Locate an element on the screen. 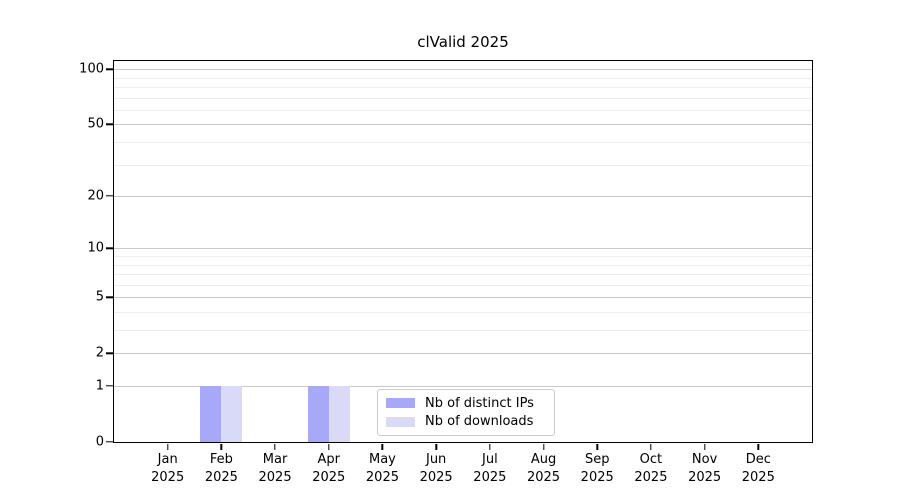  legend-item-downloads: Nb of downloads is located at coordinates (466, 421).